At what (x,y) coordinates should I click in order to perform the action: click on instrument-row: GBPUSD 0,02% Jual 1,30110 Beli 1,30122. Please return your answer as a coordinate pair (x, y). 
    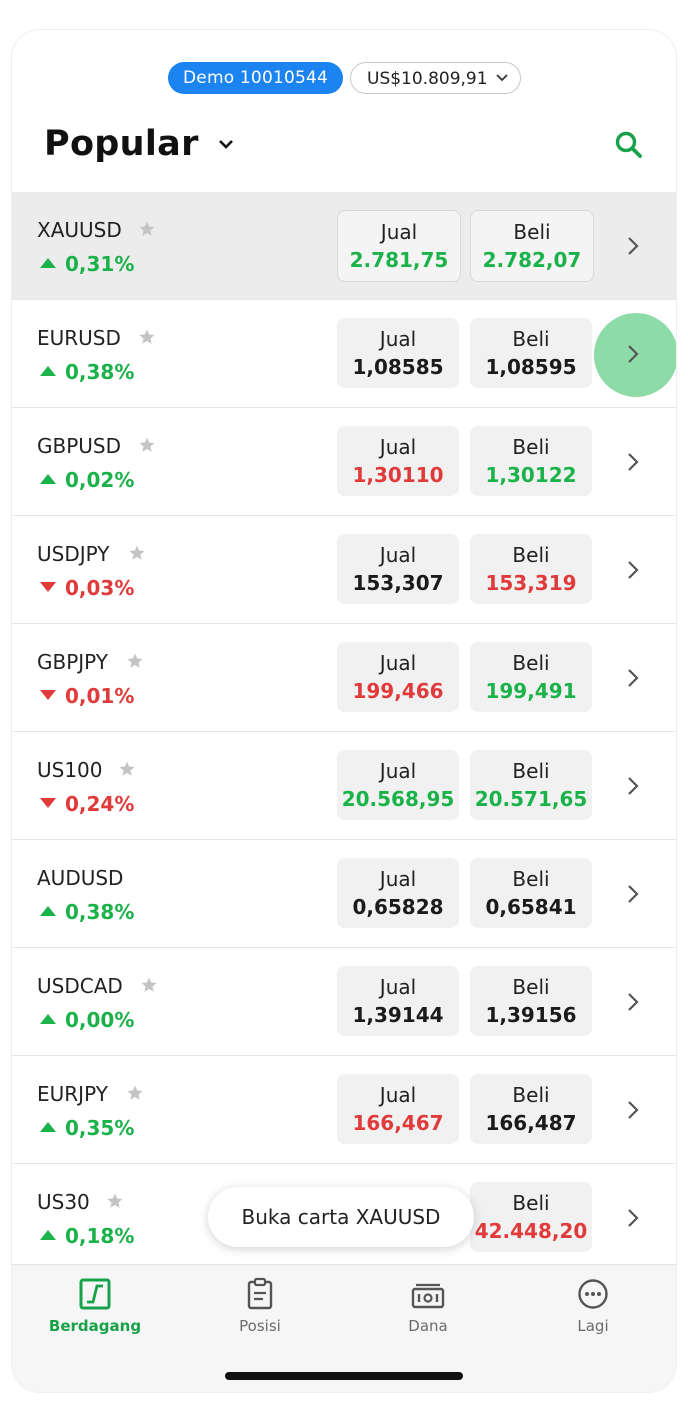
    Looking at the image, I should click on (344, 462).